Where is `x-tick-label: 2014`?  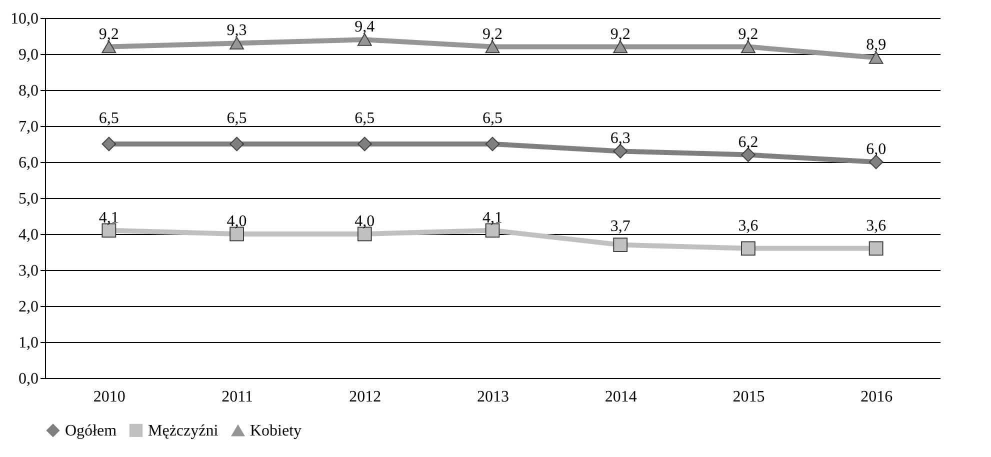 x-tick-label: 2014 is located at coordinates (620, 397).